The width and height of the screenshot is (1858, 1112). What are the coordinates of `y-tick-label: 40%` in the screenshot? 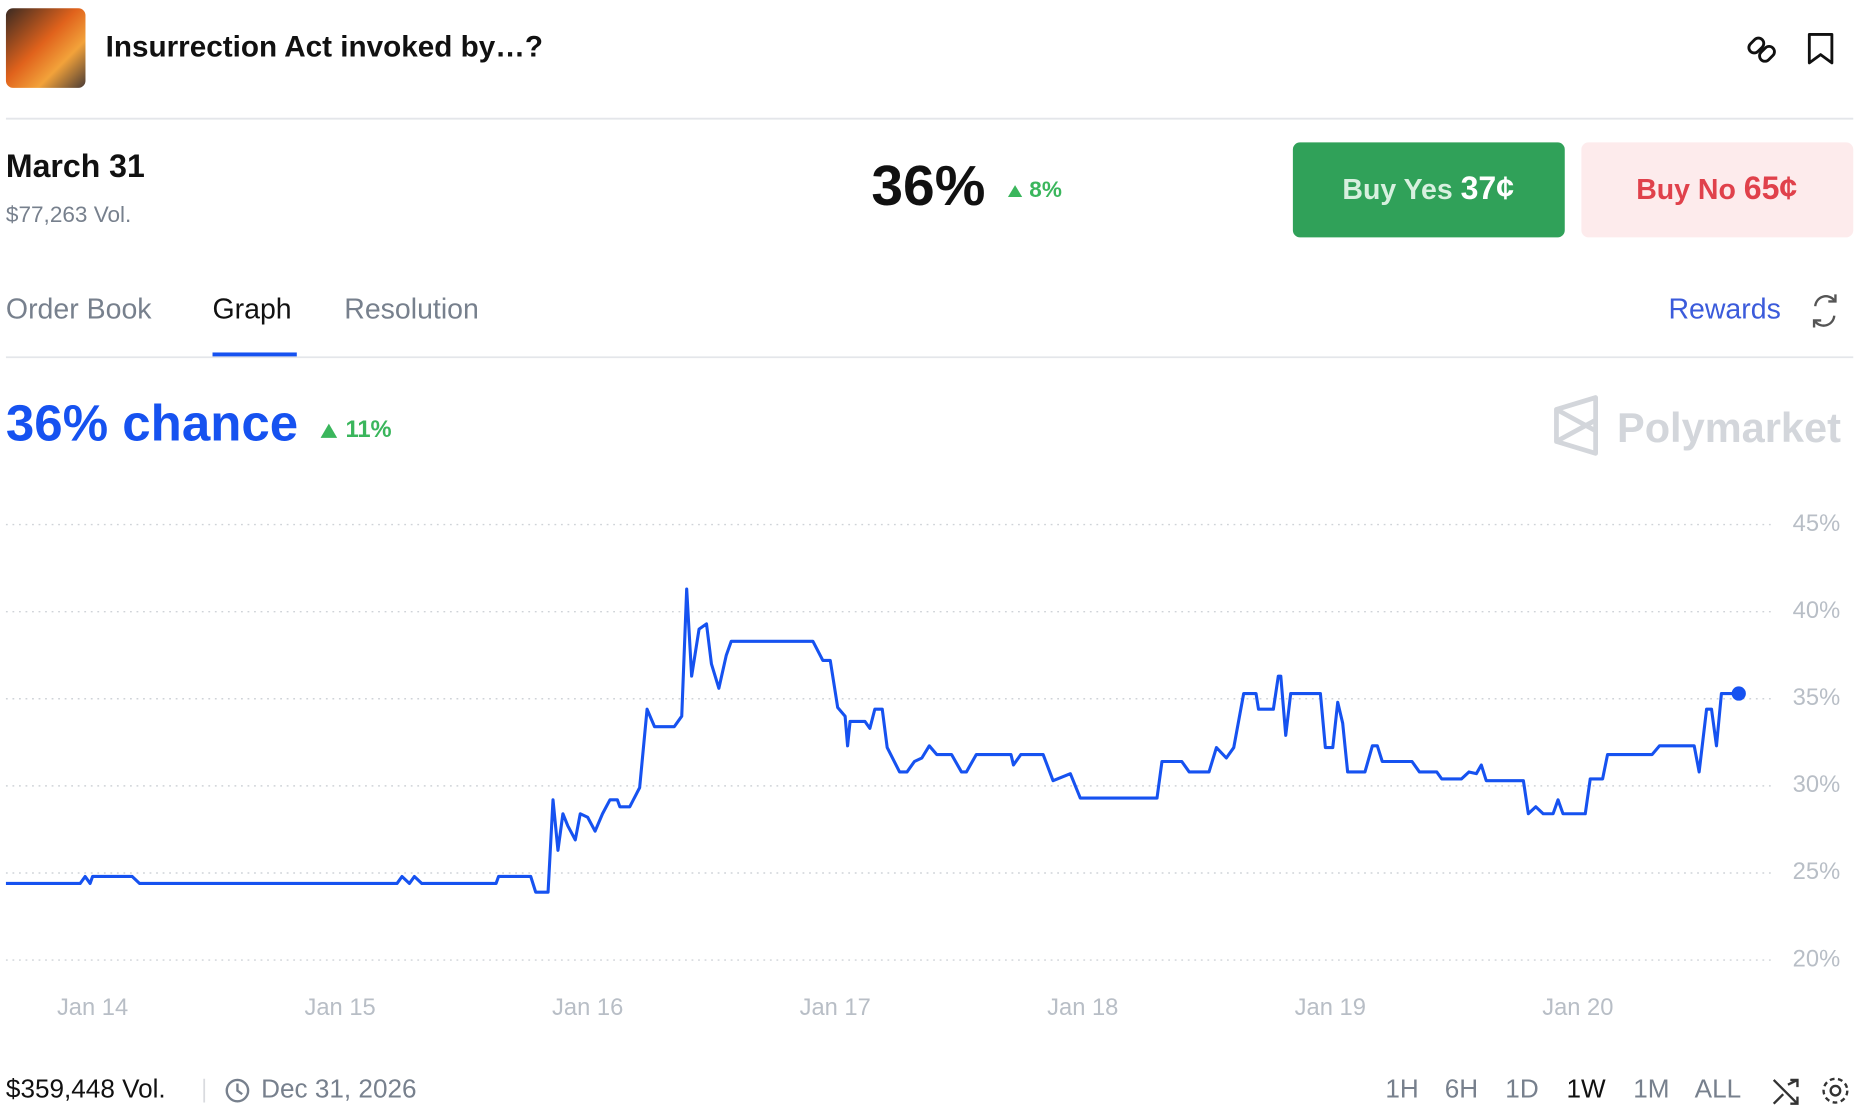 It's located at (1816, 611).